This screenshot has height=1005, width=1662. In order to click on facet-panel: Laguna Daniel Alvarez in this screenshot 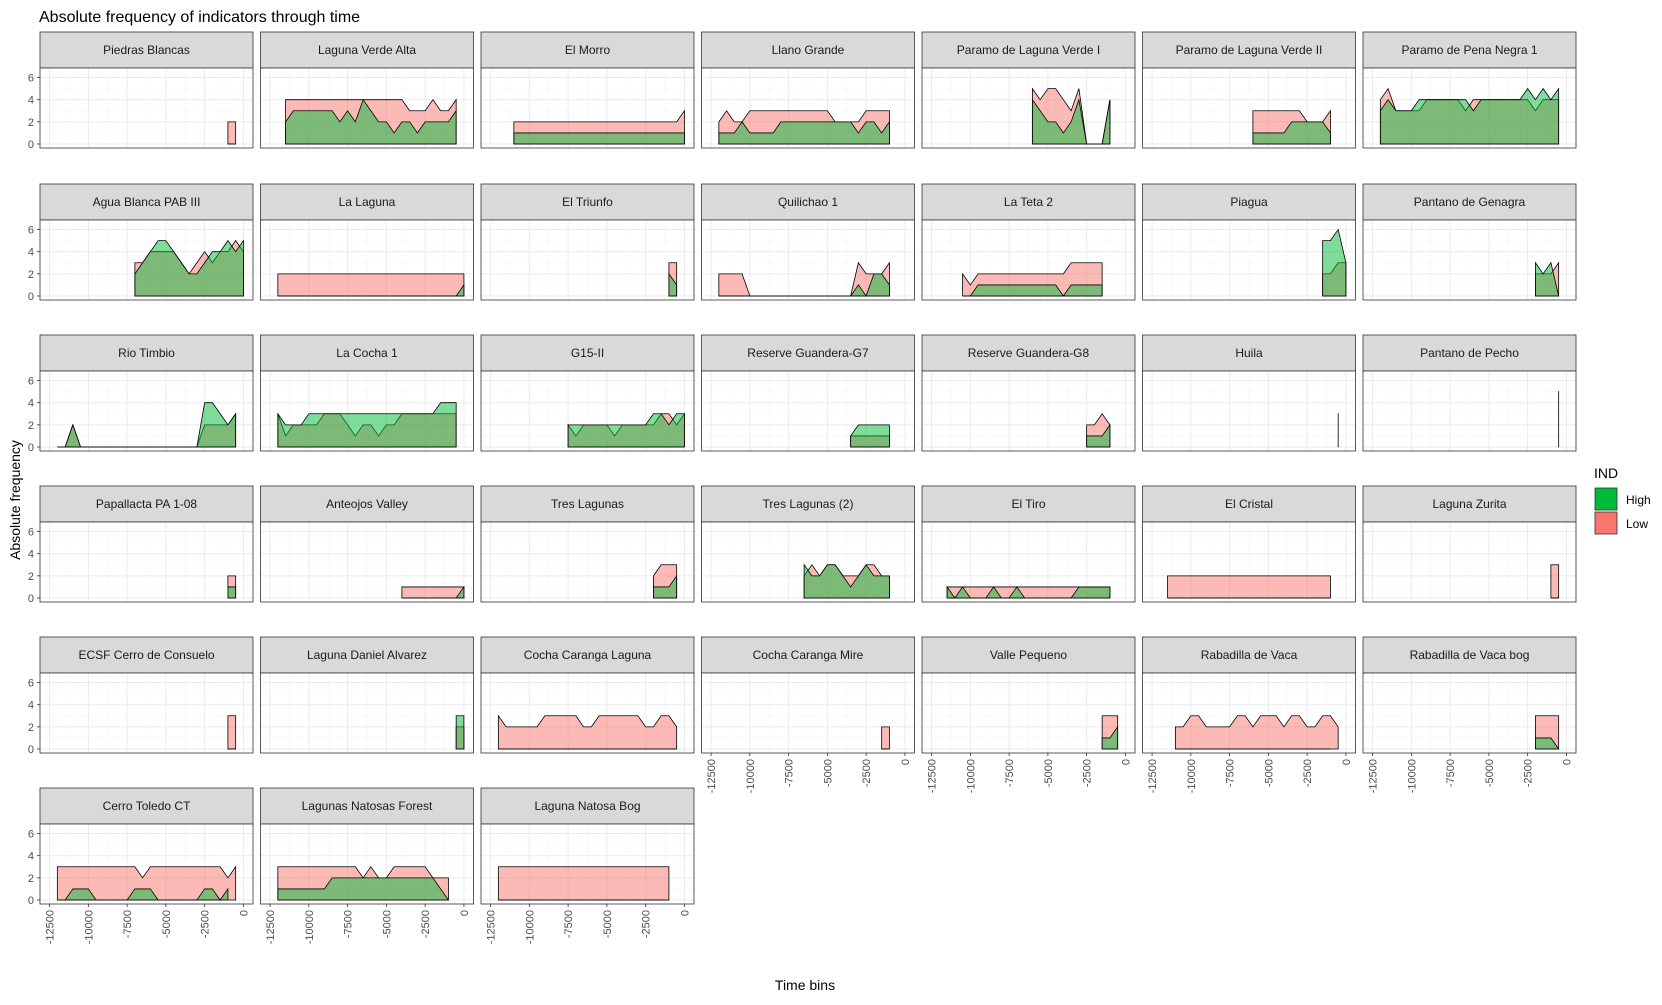, I will do `click(367, 695)`.